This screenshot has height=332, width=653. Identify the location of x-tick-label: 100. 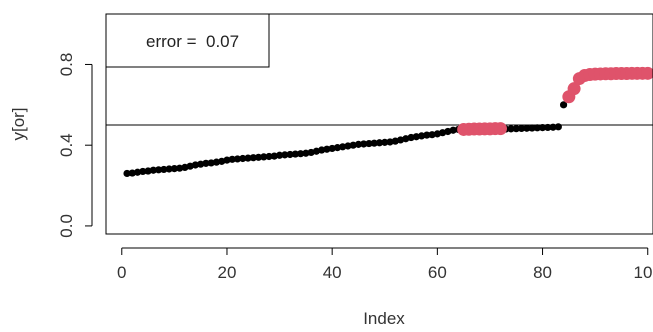
(643, 272).